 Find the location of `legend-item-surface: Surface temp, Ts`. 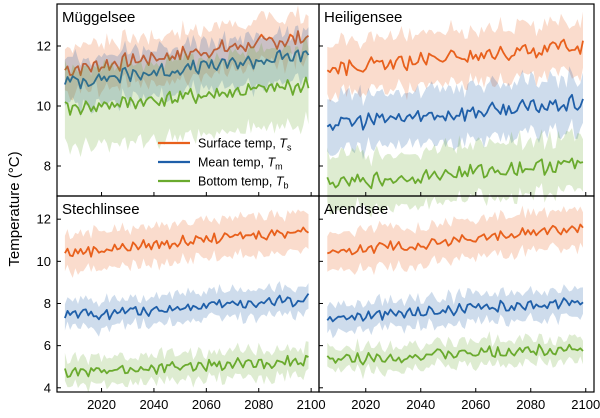

legend-item-surface: Surface temp, Ts is located at coordinates (225, 145).